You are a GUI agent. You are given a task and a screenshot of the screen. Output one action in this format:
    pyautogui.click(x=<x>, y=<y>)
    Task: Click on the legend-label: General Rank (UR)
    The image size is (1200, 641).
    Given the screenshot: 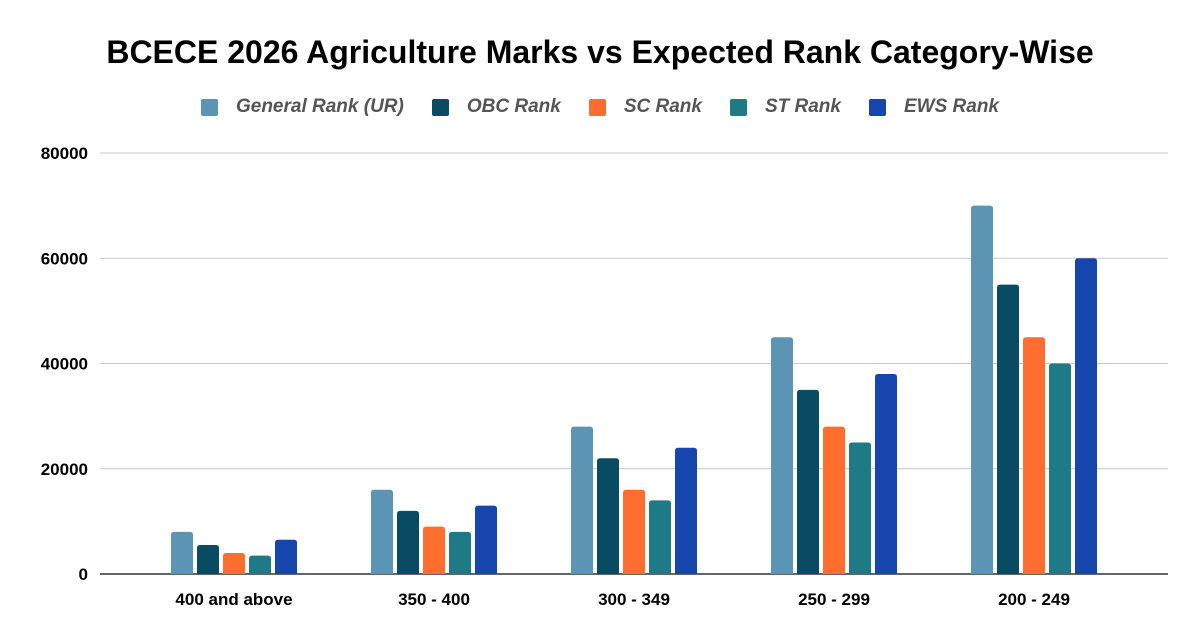 What is the action you would take?
    pyautogui.click(x=319, y=106)
    